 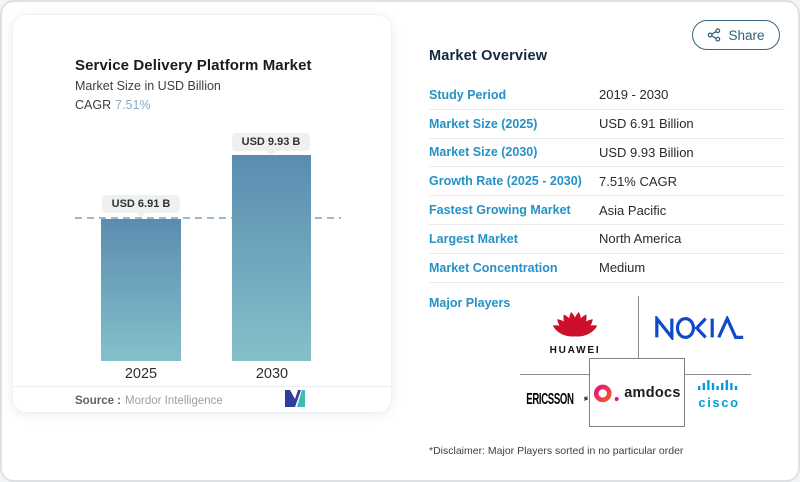 I want to click on row-value: North America, so click(x=640, y=239).